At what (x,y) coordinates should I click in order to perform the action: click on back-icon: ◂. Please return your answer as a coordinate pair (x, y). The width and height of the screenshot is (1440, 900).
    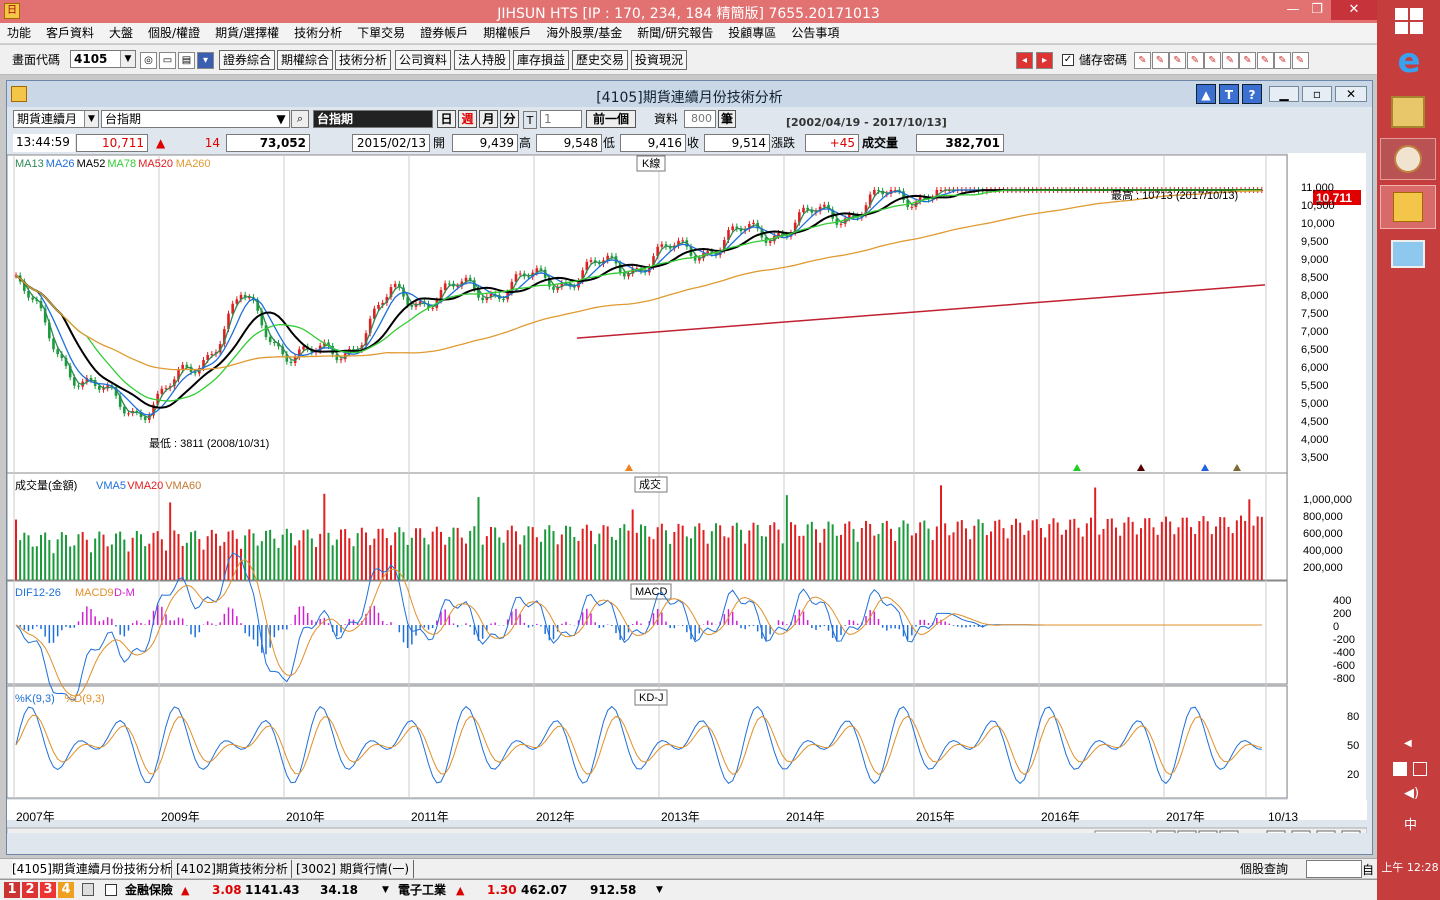
    Looking at the image, I should click on (1024, 60).